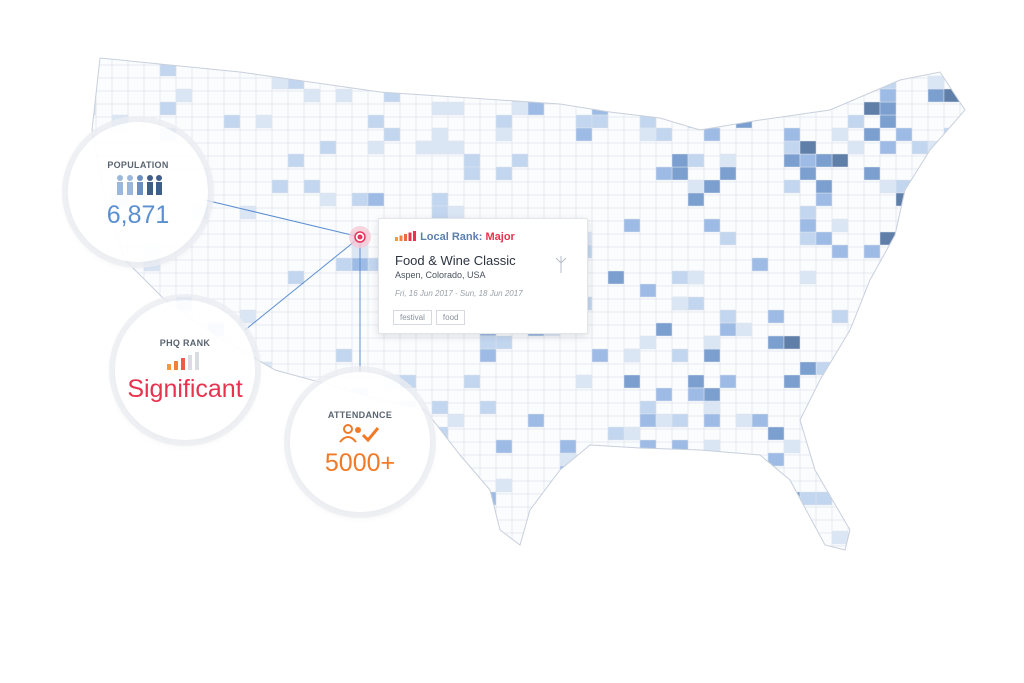  Describe the element at coordinates (450, 317) in the screenshot. I see `event-tag: food` at that location.